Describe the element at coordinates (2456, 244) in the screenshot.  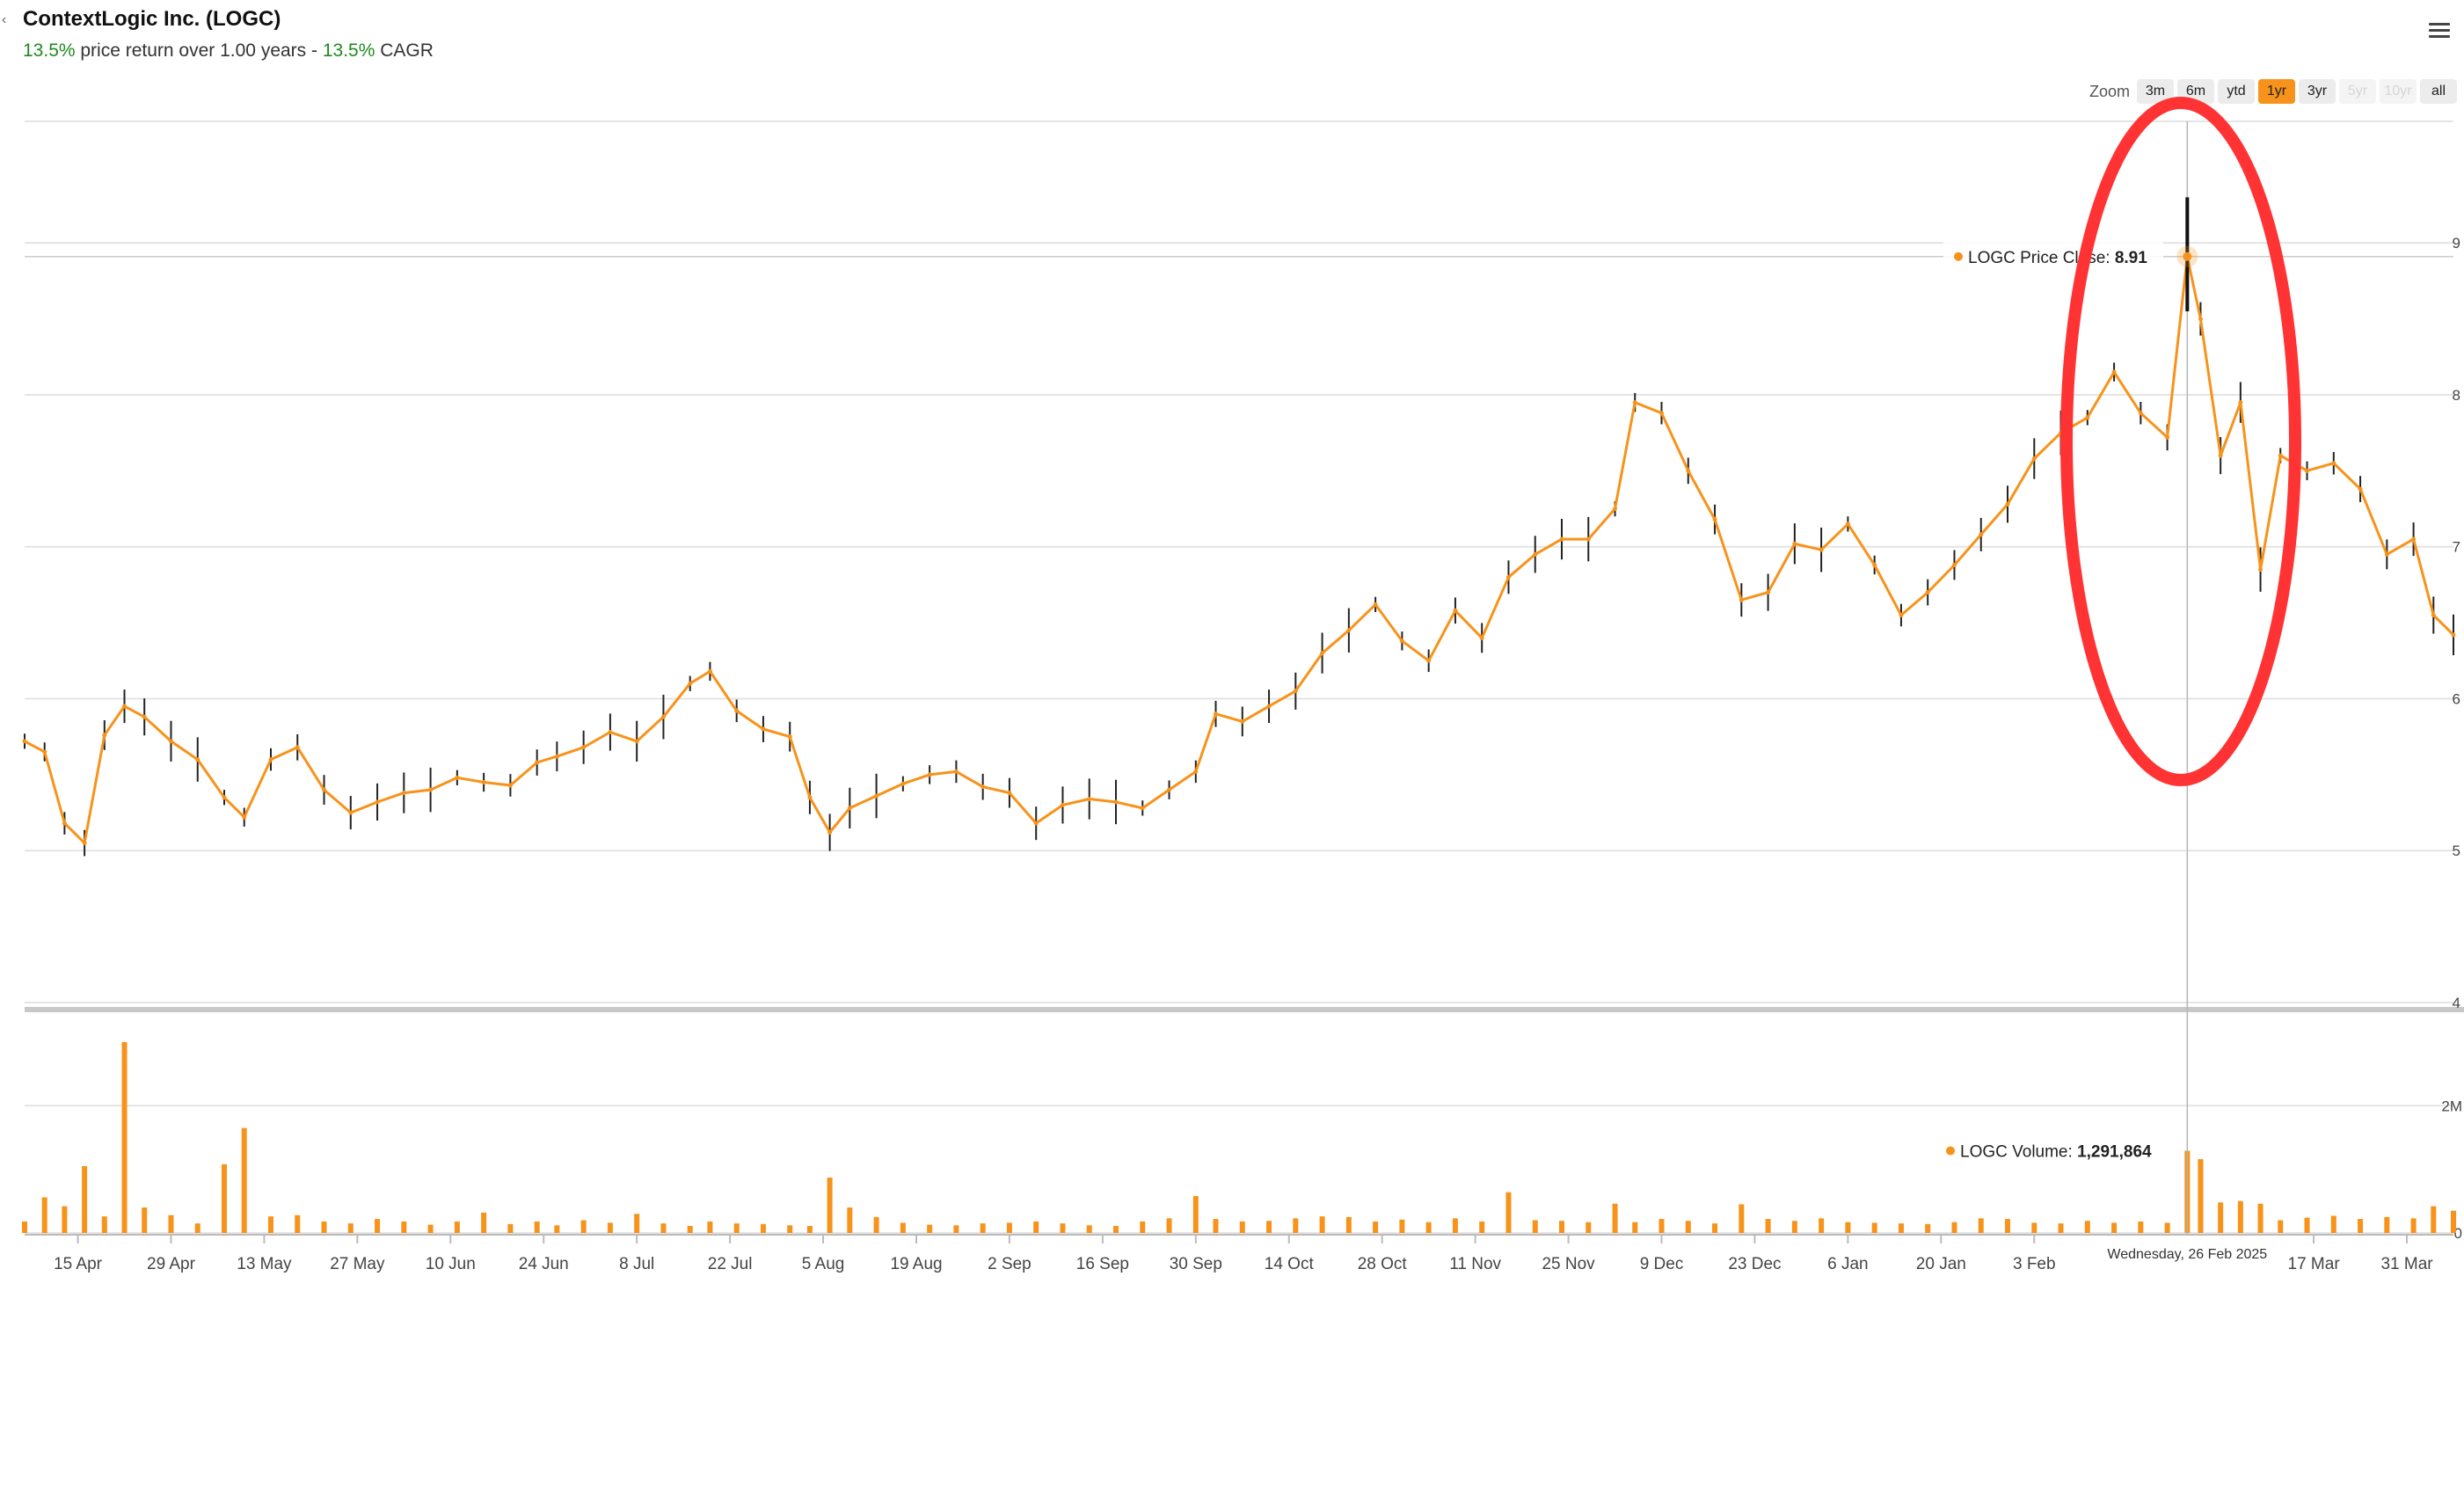
I see `price-y-tick-label: 9` at that location.